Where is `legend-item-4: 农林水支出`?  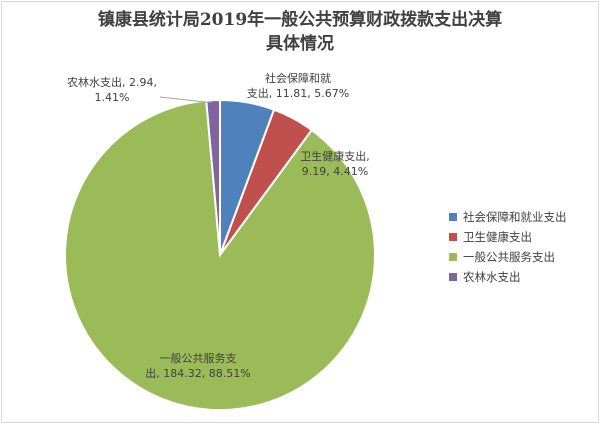
legend-item-4: 农林水支出 is located at coordinates (508, 277).